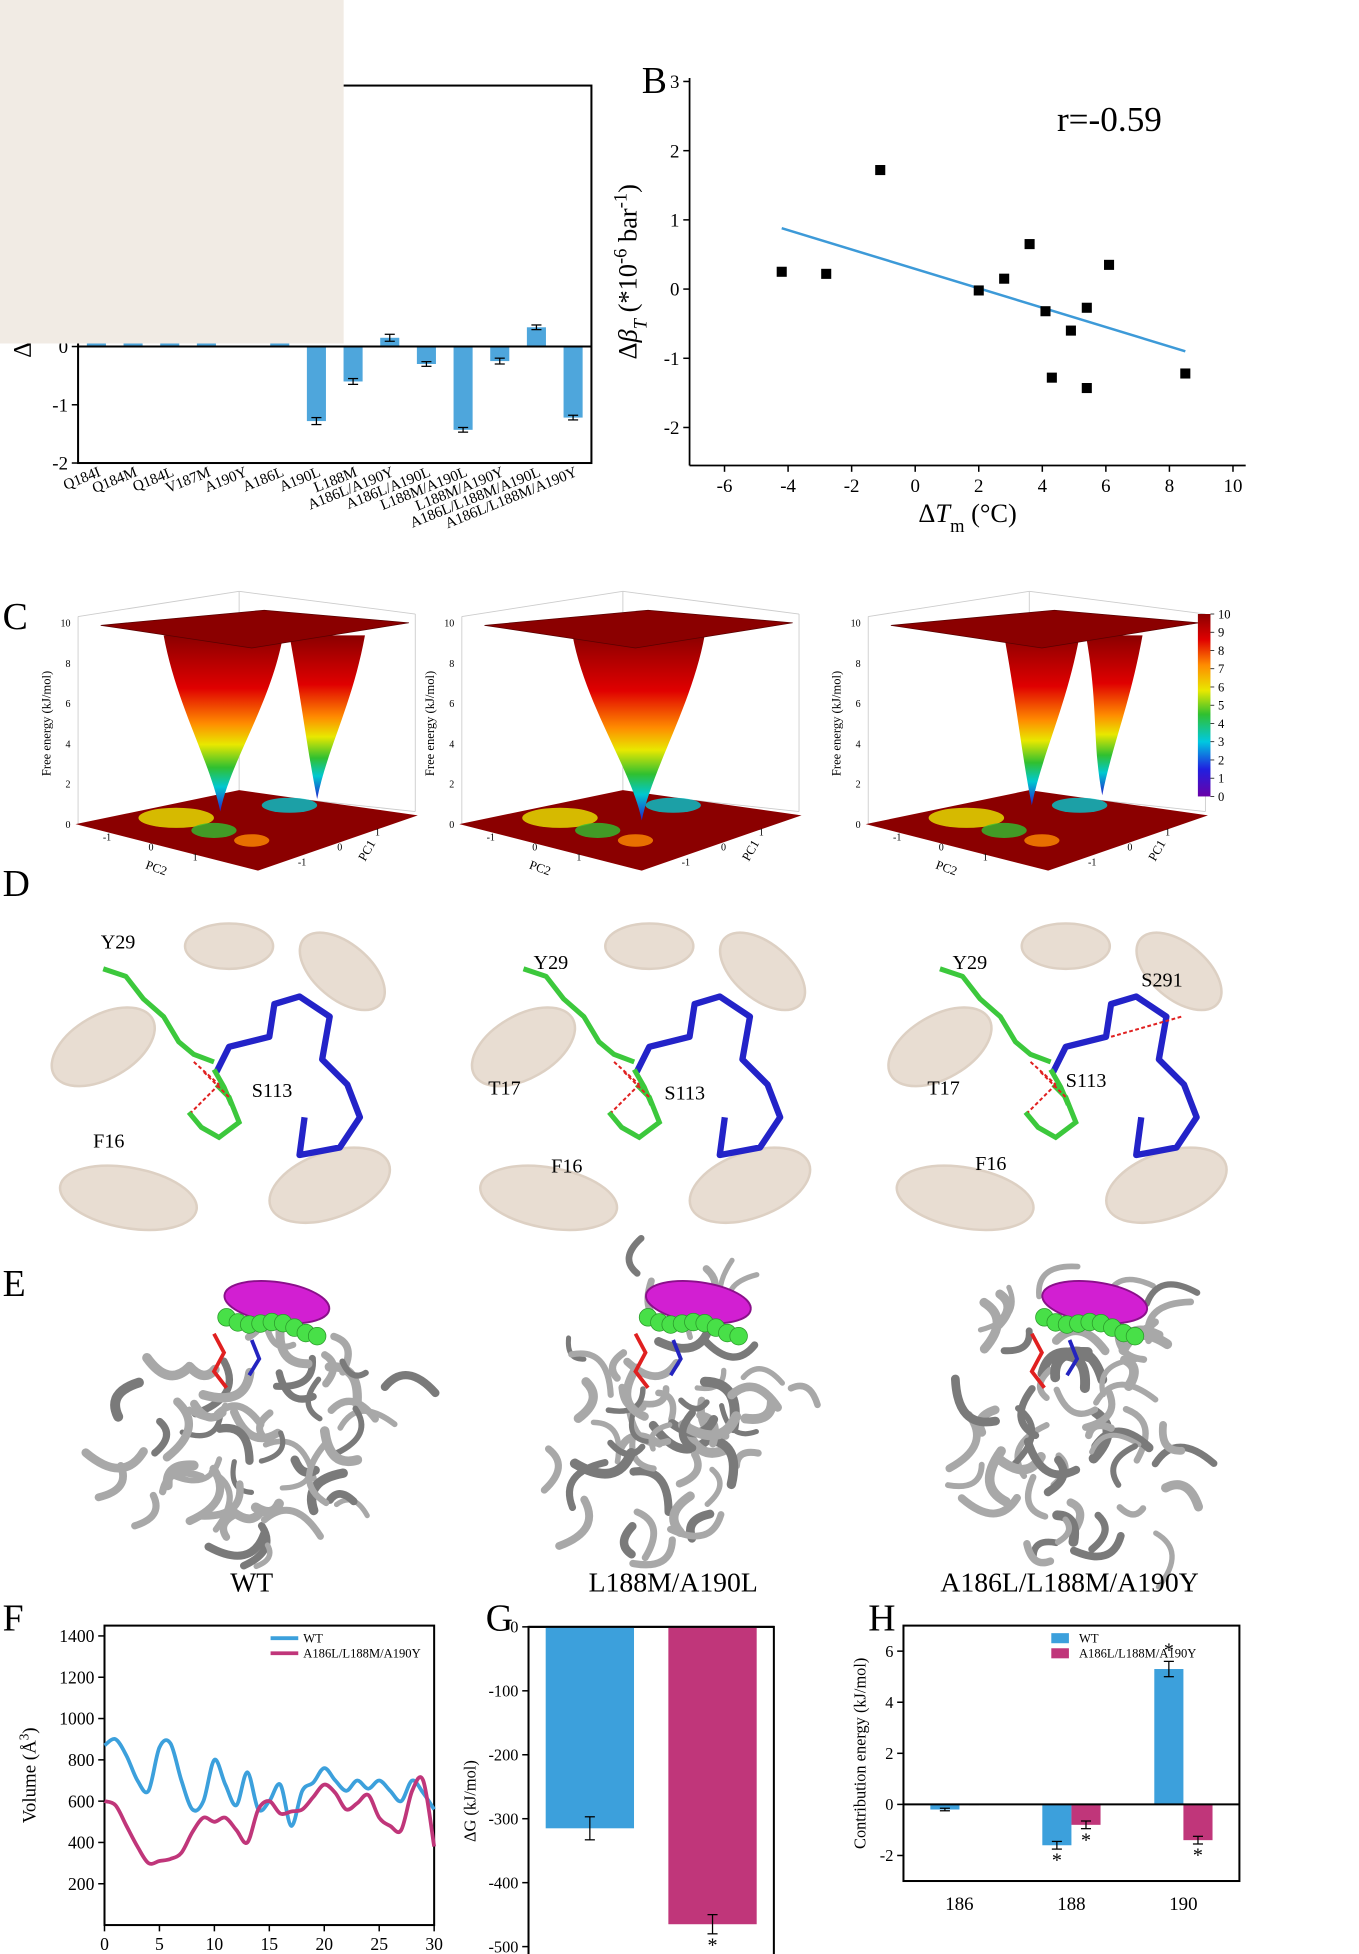  Describe the element at coordinates (254, 1358) in the screenshot. I see `ligand-sticks` at that location.